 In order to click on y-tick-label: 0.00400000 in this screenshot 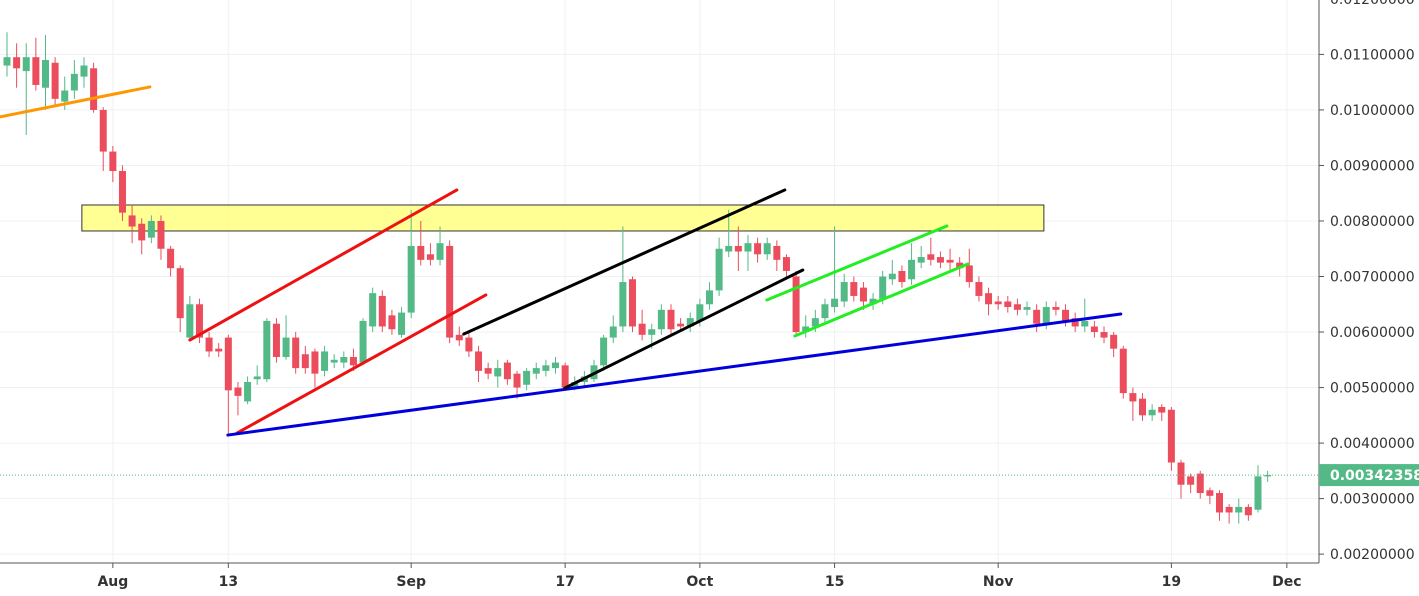, I will do `click(1372, 444)`.